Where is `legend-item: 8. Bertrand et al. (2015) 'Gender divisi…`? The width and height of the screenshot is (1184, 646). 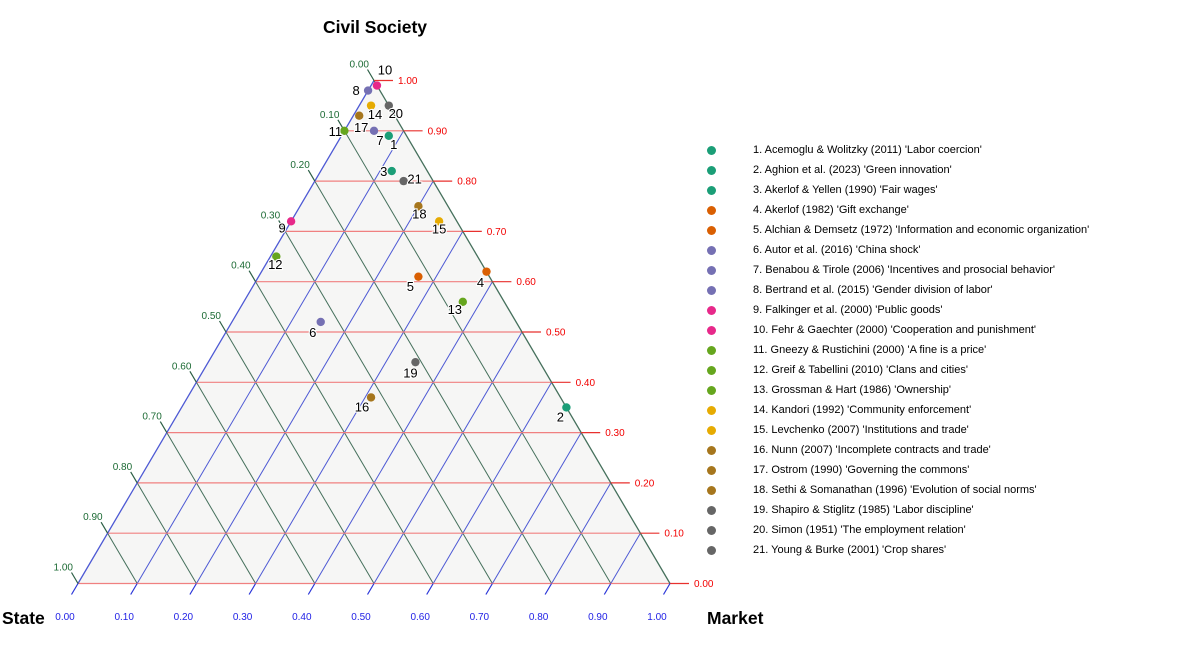
legend-item: 8. Bertrand et al. (2015) 'Gender divisi… is located at coordinates (898, 290).